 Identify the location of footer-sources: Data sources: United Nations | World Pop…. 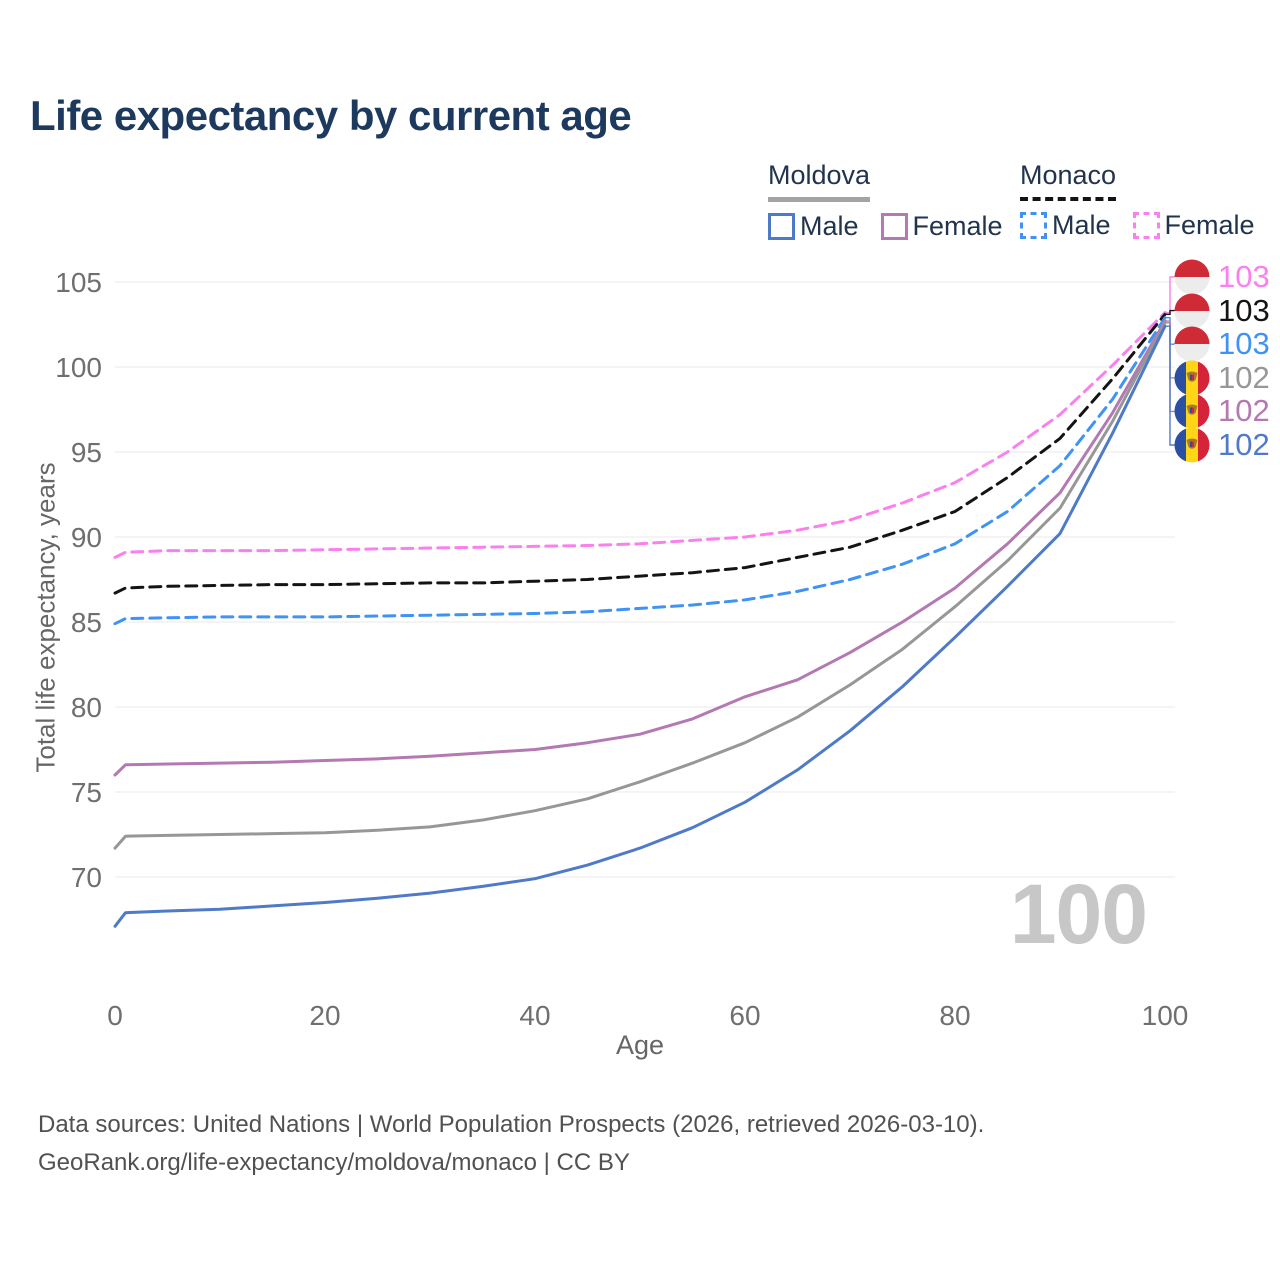
(511, 1124).